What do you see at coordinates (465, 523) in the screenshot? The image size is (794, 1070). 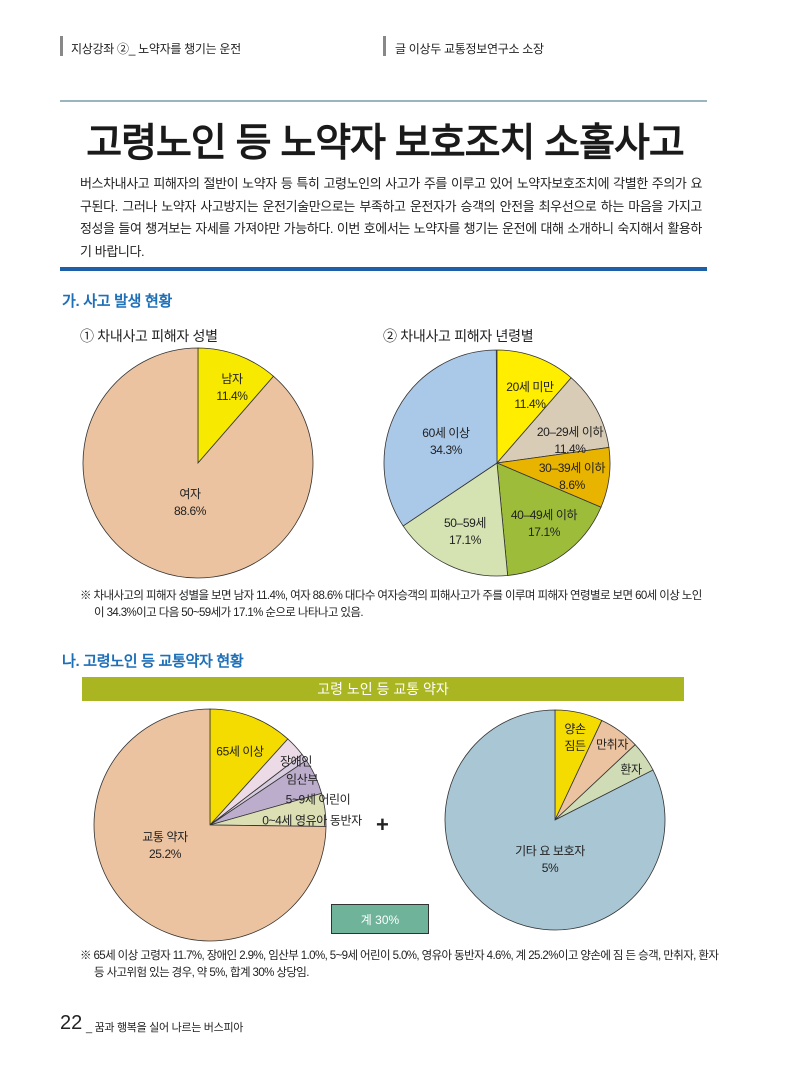 I see `label-text: 50–59세` at bounding box center [465, 523].